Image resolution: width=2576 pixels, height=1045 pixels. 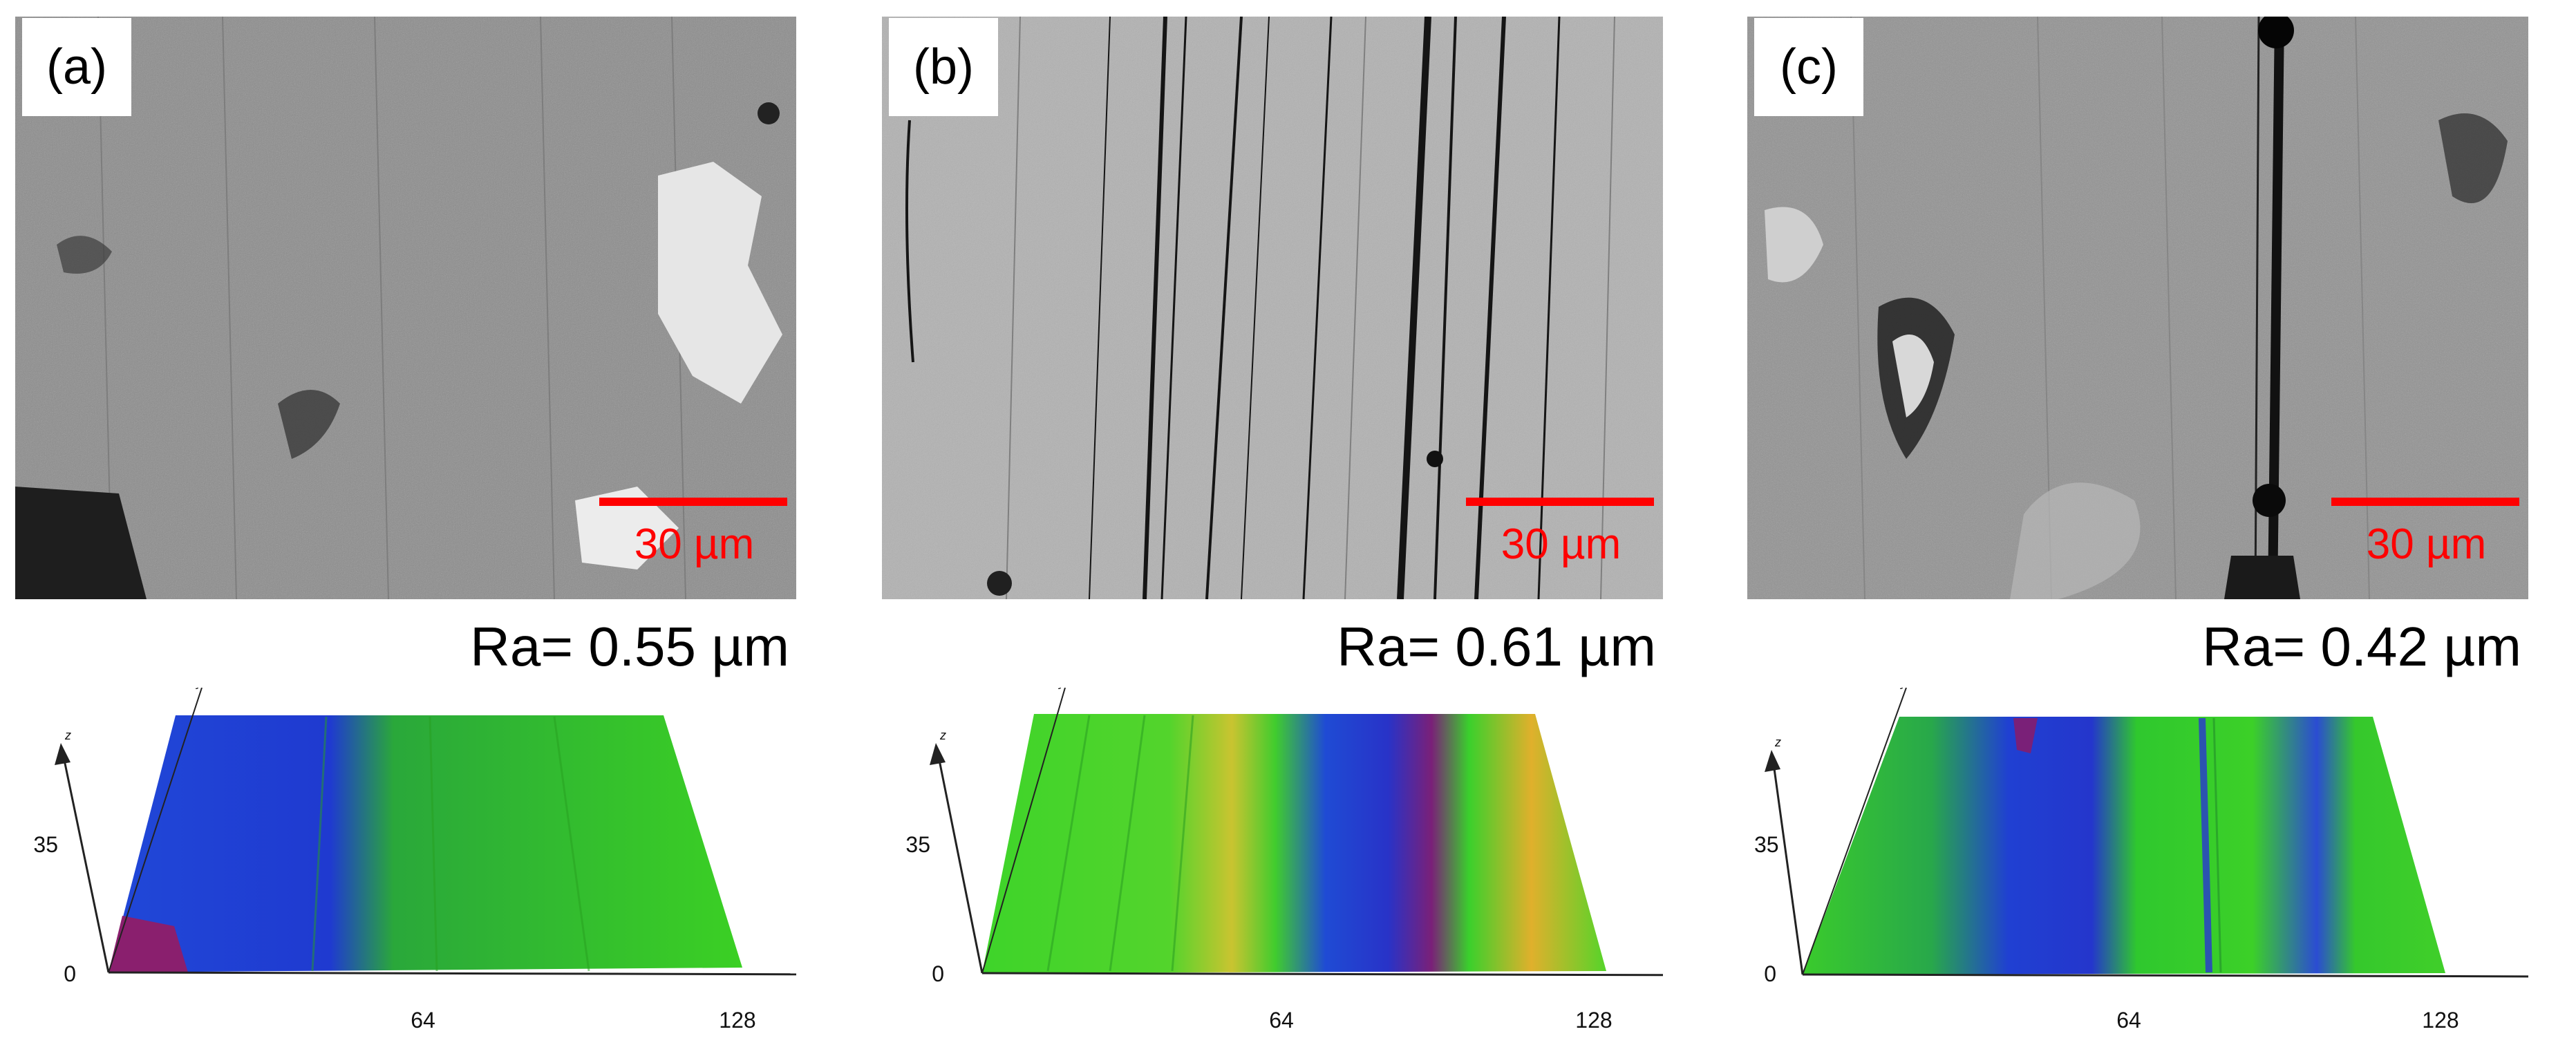 I want to click on panel-label: (c), so click(x=1808, y=67).